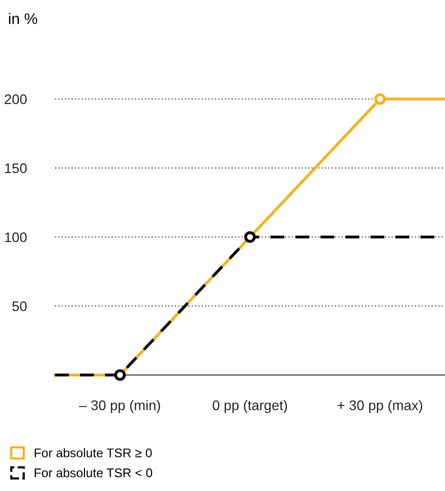  I want to click on y-tick-label: 200, so click(15, 99).